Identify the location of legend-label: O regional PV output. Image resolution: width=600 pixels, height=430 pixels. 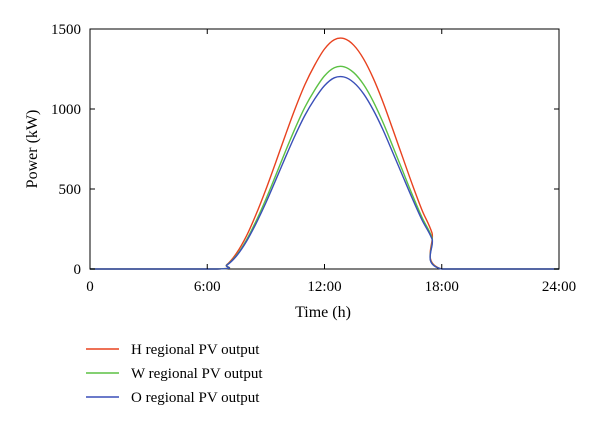
(195, 398).